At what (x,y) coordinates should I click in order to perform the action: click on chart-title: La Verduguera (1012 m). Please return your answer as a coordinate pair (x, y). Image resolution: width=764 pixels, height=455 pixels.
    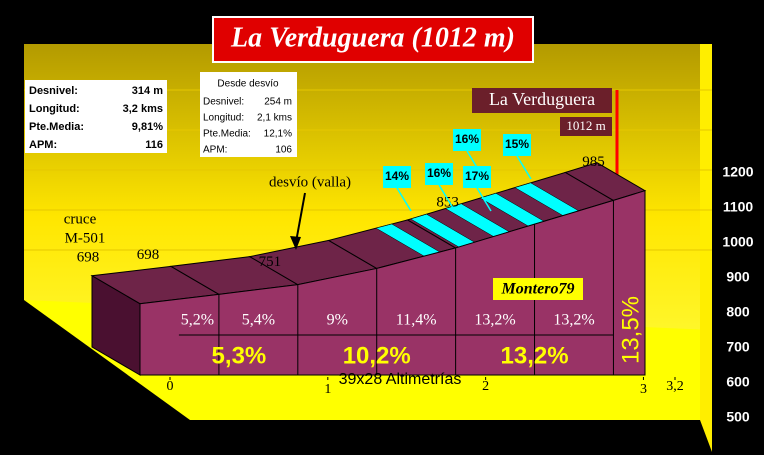
    Looking at the image, I should click on (372, 37).